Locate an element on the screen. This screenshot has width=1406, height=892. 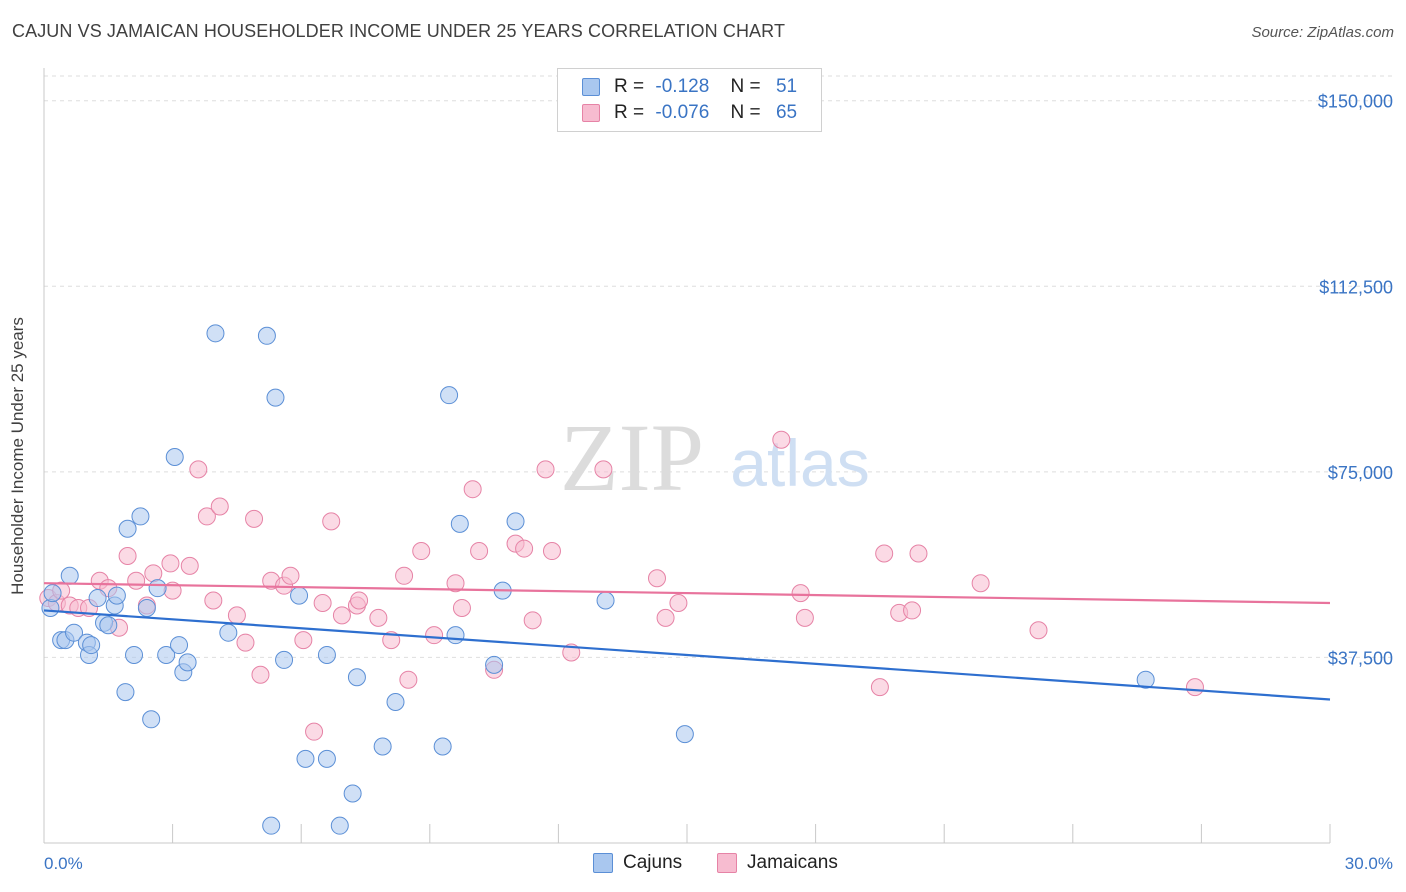
trend-lines is located at coordinates (687, 641).